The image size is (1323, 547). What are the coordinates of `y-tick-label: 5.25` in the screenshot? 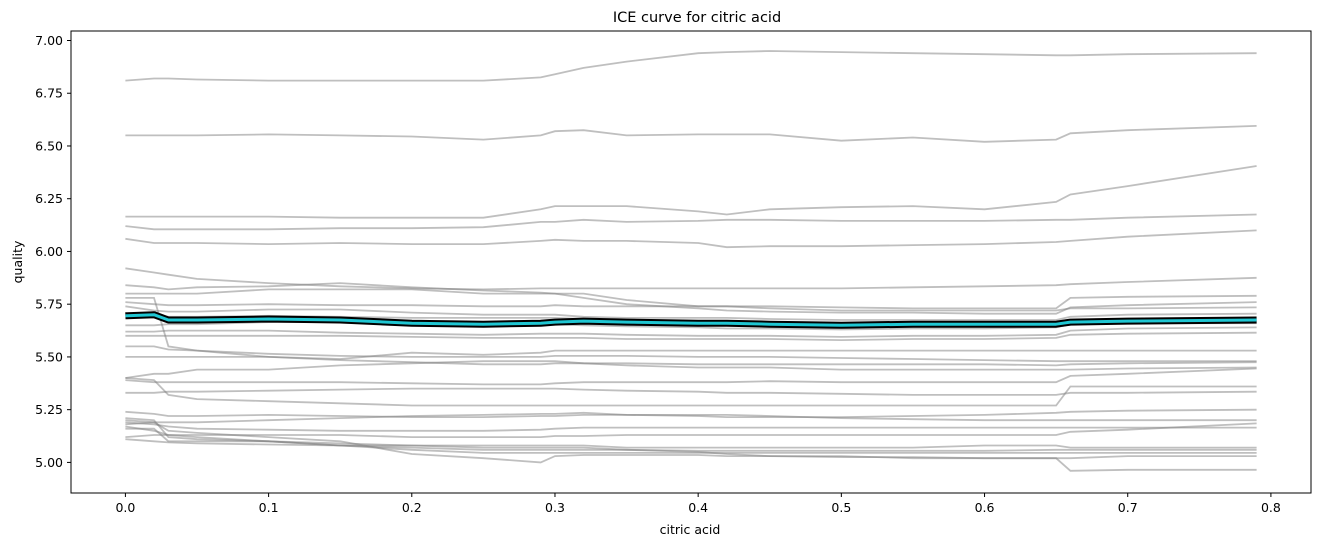 It's located at (49, 409).